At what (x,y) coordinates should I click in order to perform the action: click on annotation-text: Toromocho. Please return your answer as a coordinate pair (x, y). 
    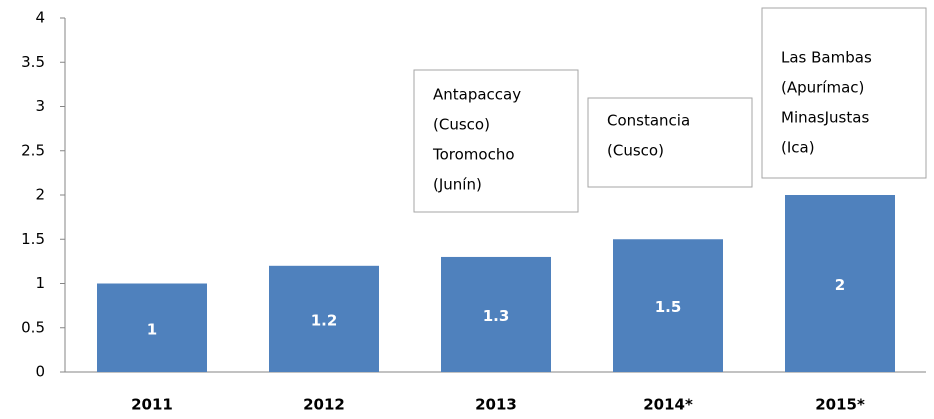
    Looking at the image, I should click on (473, 155).